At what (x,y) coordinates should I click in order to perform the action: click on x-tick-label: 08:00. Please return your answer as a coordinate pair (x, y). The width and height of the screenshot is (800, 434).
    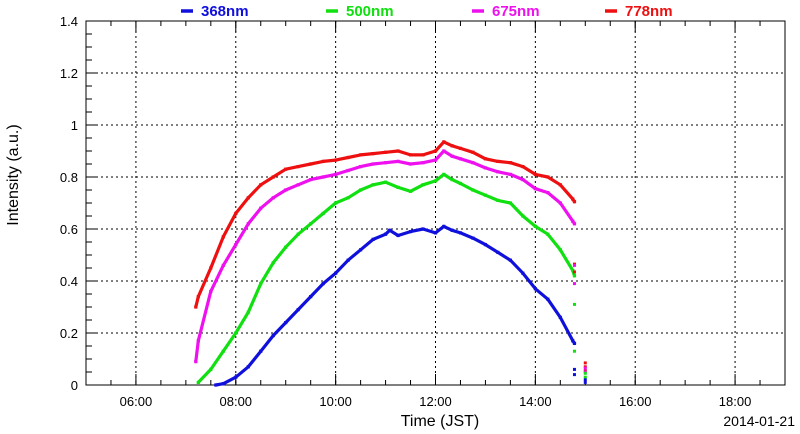
    Looking at the image, I should click on (236, 401).